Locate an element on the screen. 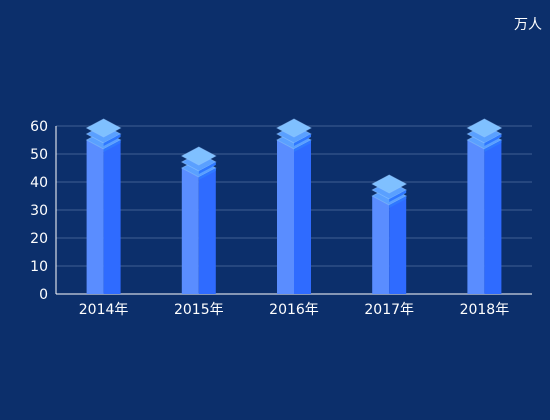 This screenshot has width=550, height=420. y-tick-label: 40 is located at coordinates (39, 183).